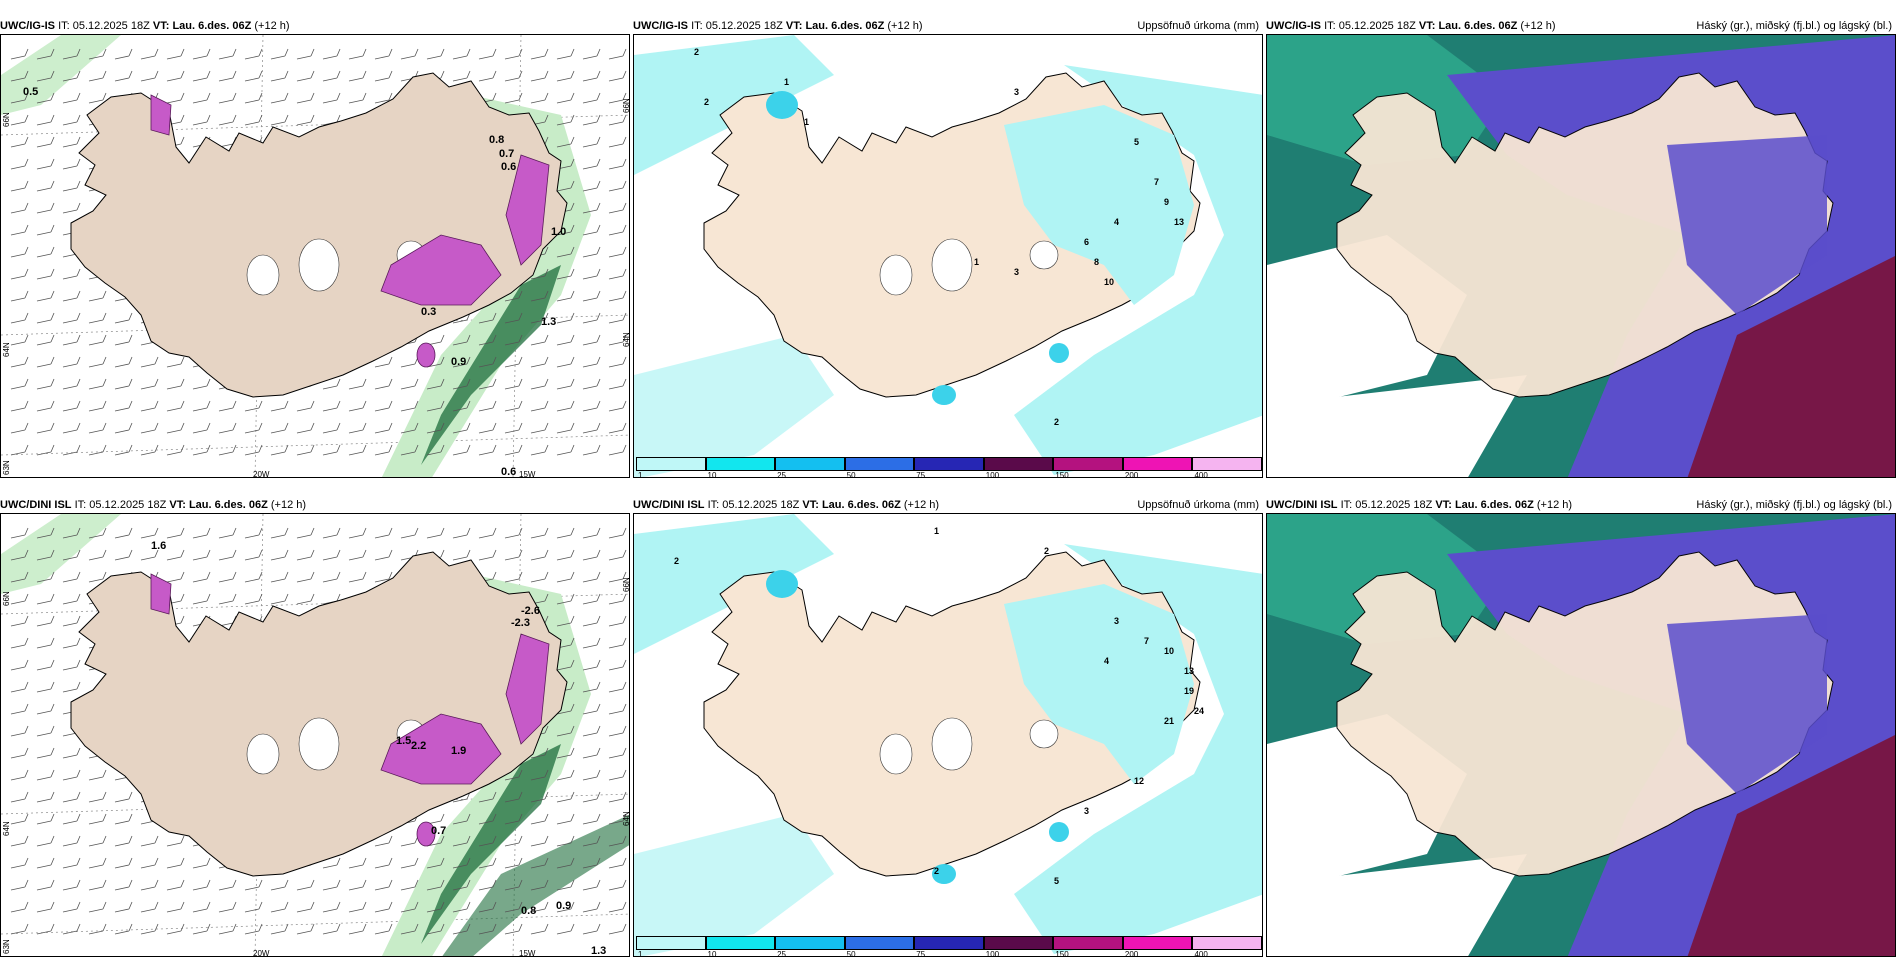 Image resolution: width=1900 pixels, height=957 pixels. Describe the element at coordinates (558, 232) in the screenshot. I see `wind-value-label: 1.0` at that location.